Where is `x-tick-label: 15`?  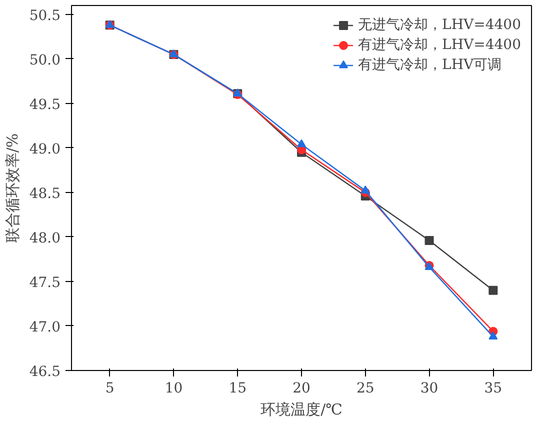 x-tick-label: 15 is located at coordinates (237, 388).